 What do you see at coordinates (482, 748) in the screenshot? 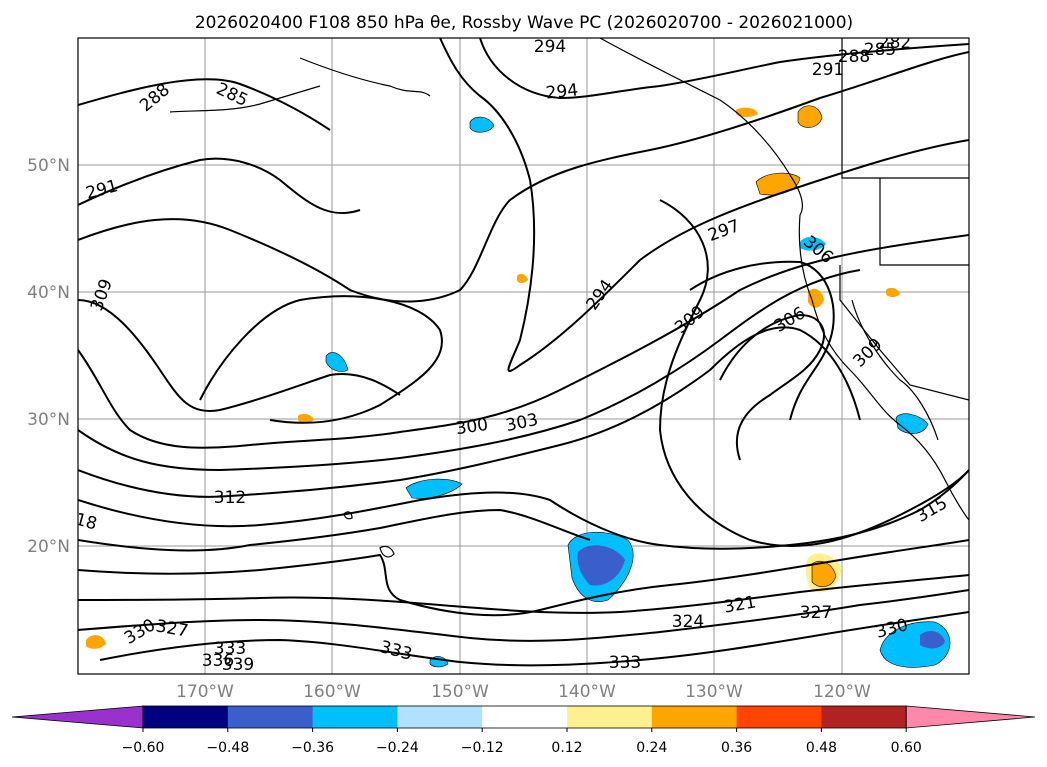
I see `colorbar-tick-label: −0.12` at bounding box center [482, 748].